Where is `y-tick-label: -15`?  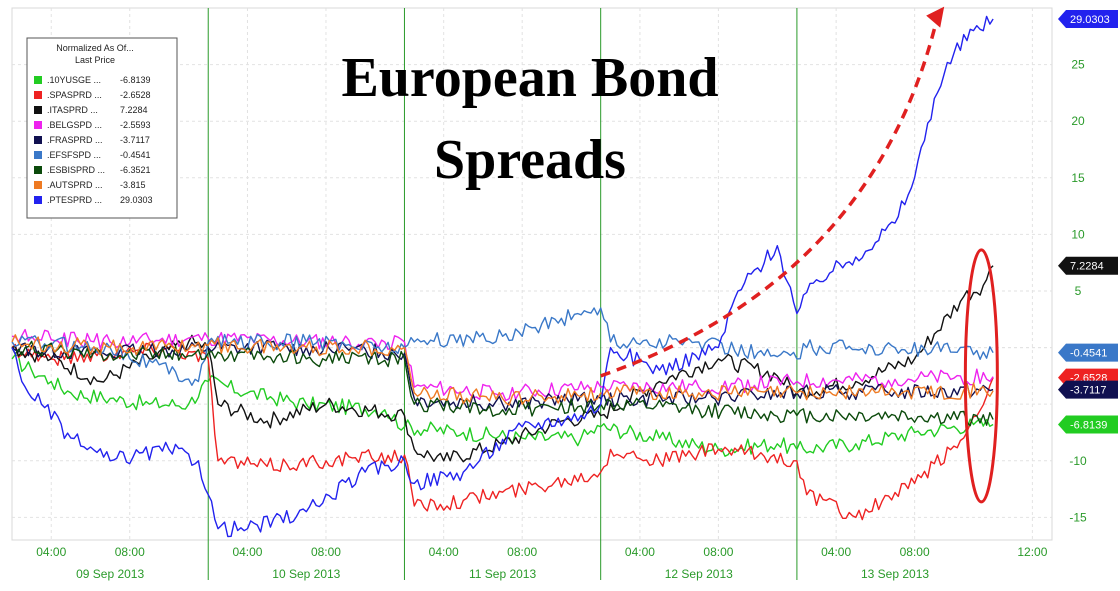 y-tick-label: -15 is located at coordinates (1078, 517).